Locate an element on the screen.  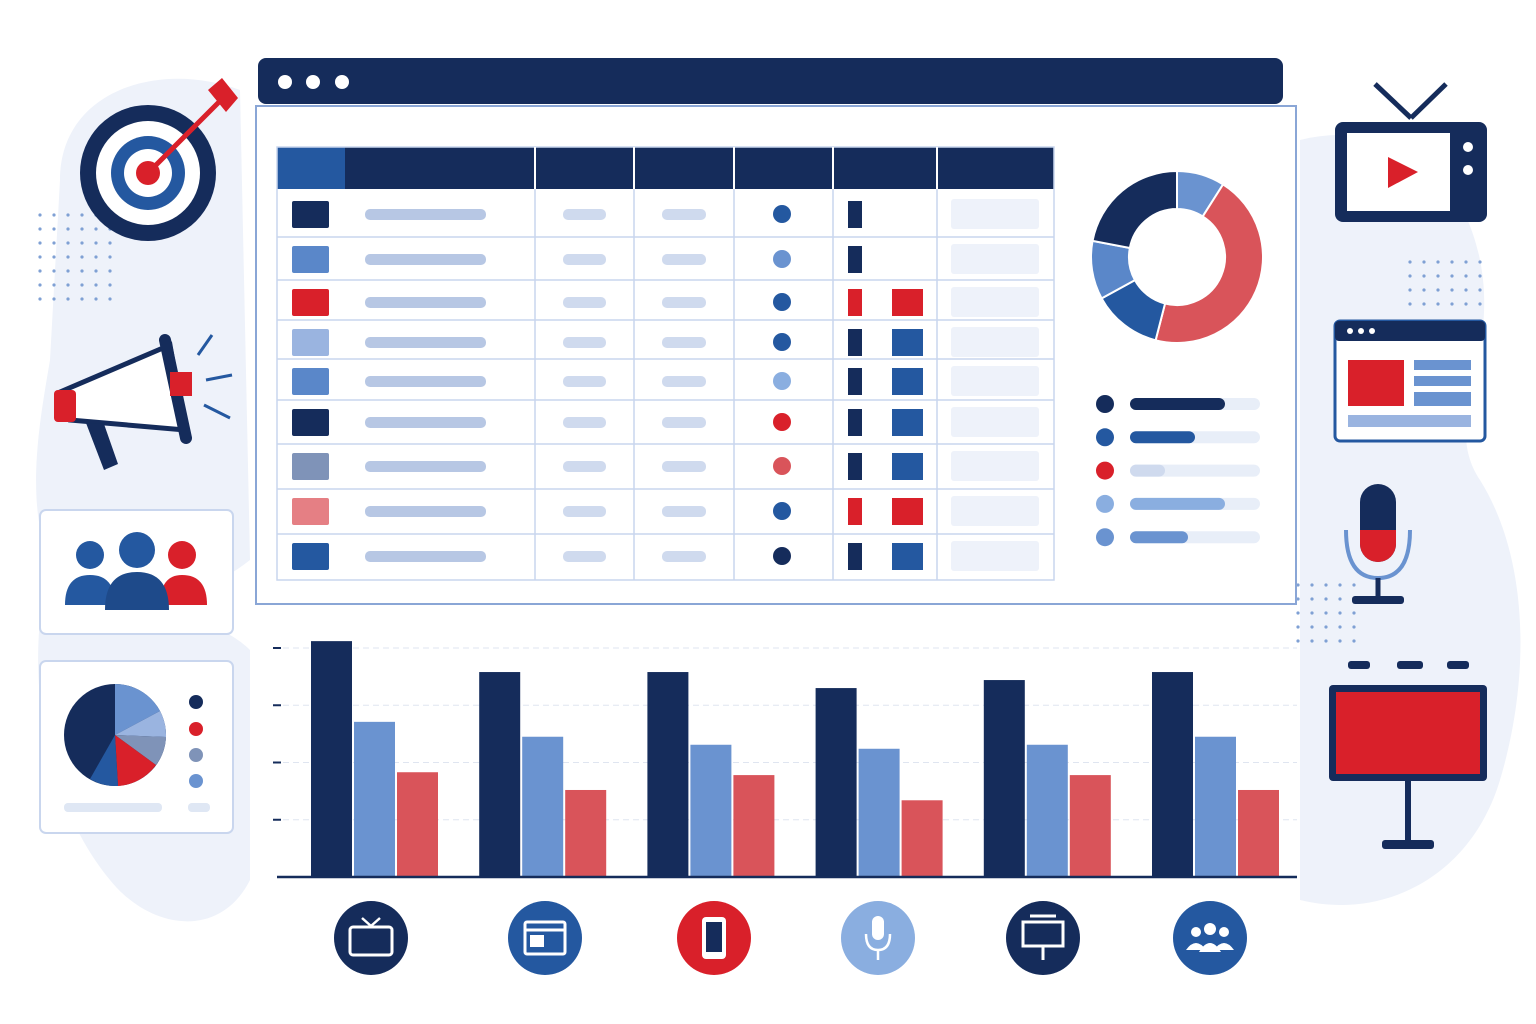
legend-bar is located at coordinates (1162, 437).